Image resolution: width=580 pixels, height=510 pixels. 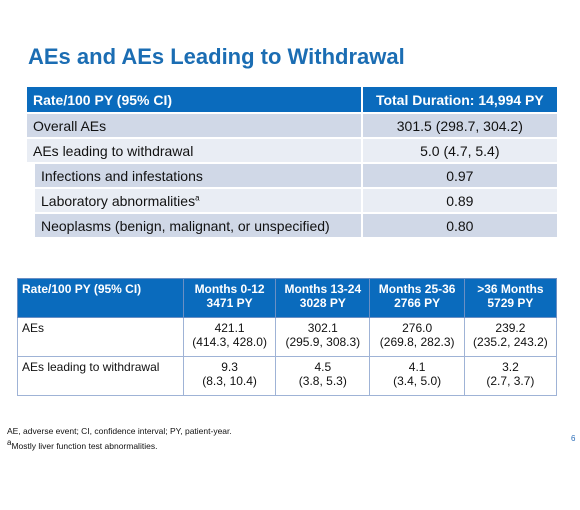 What do you see at coordinates (118, 200) in the screenshot?
I see `label-text: Laboratory abnormalities` at bounding box center [118, 200].